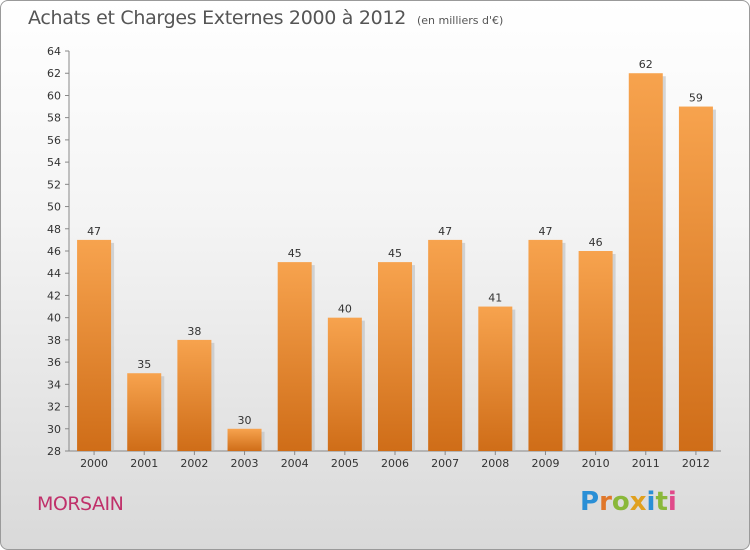 The image size is (750, 550). I want to click on y-tick-label: 32, so click(54, 407).